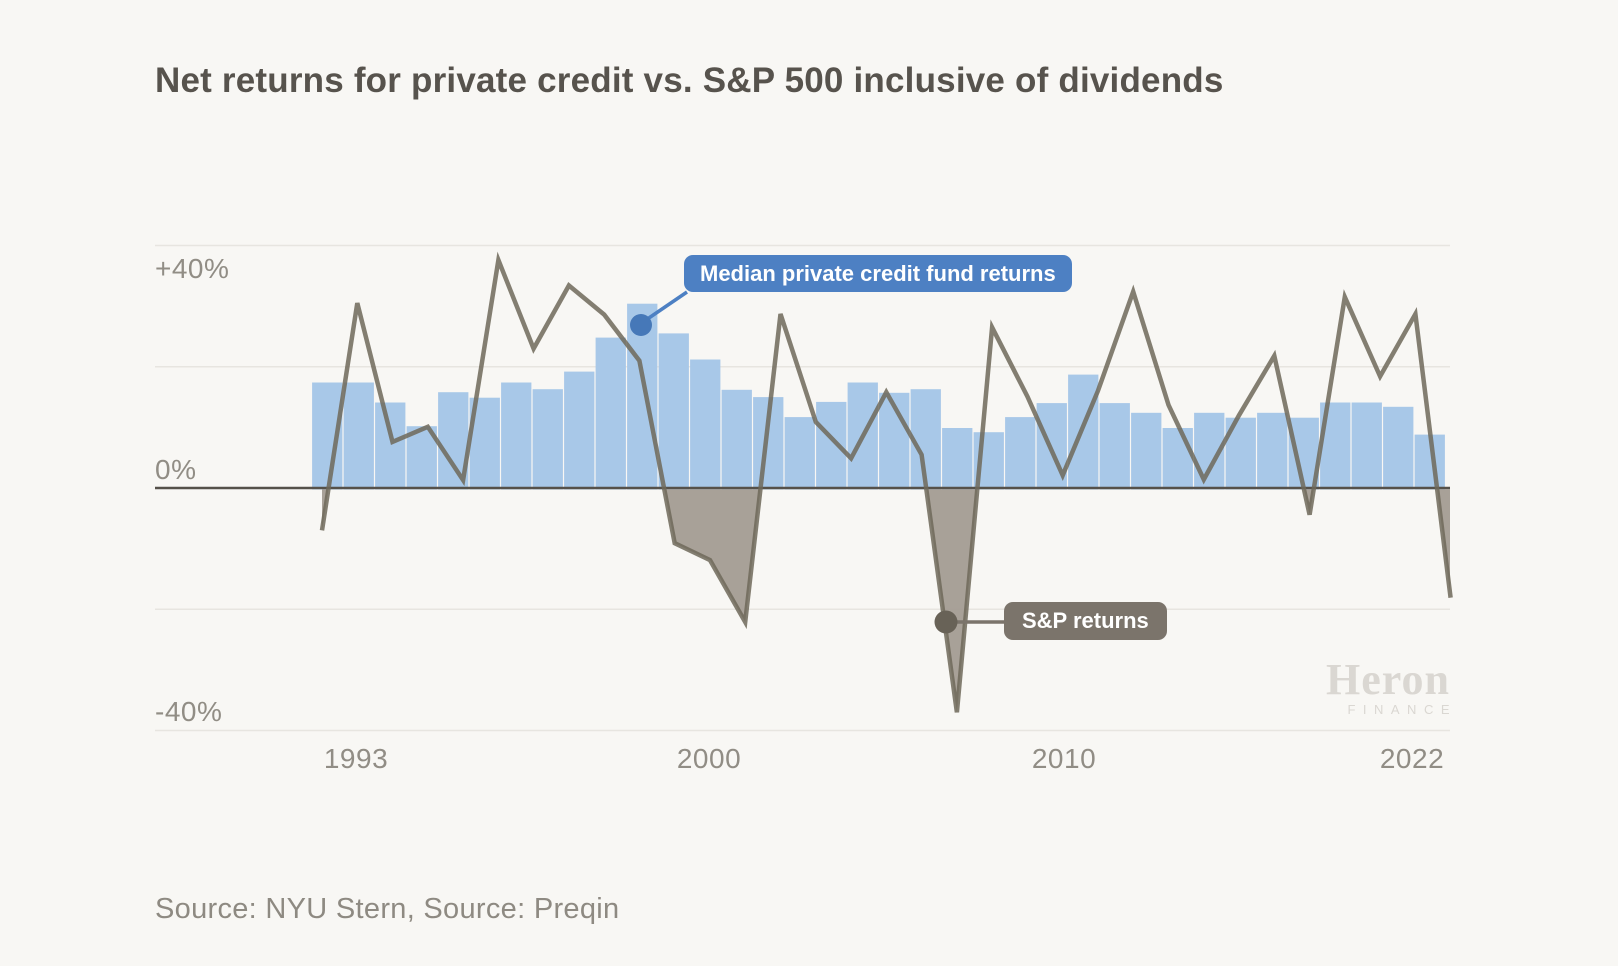 Image resolution: width=1618 pixels, height=966 pixels. I want to click on median-callout-connector, so click(665, 307).